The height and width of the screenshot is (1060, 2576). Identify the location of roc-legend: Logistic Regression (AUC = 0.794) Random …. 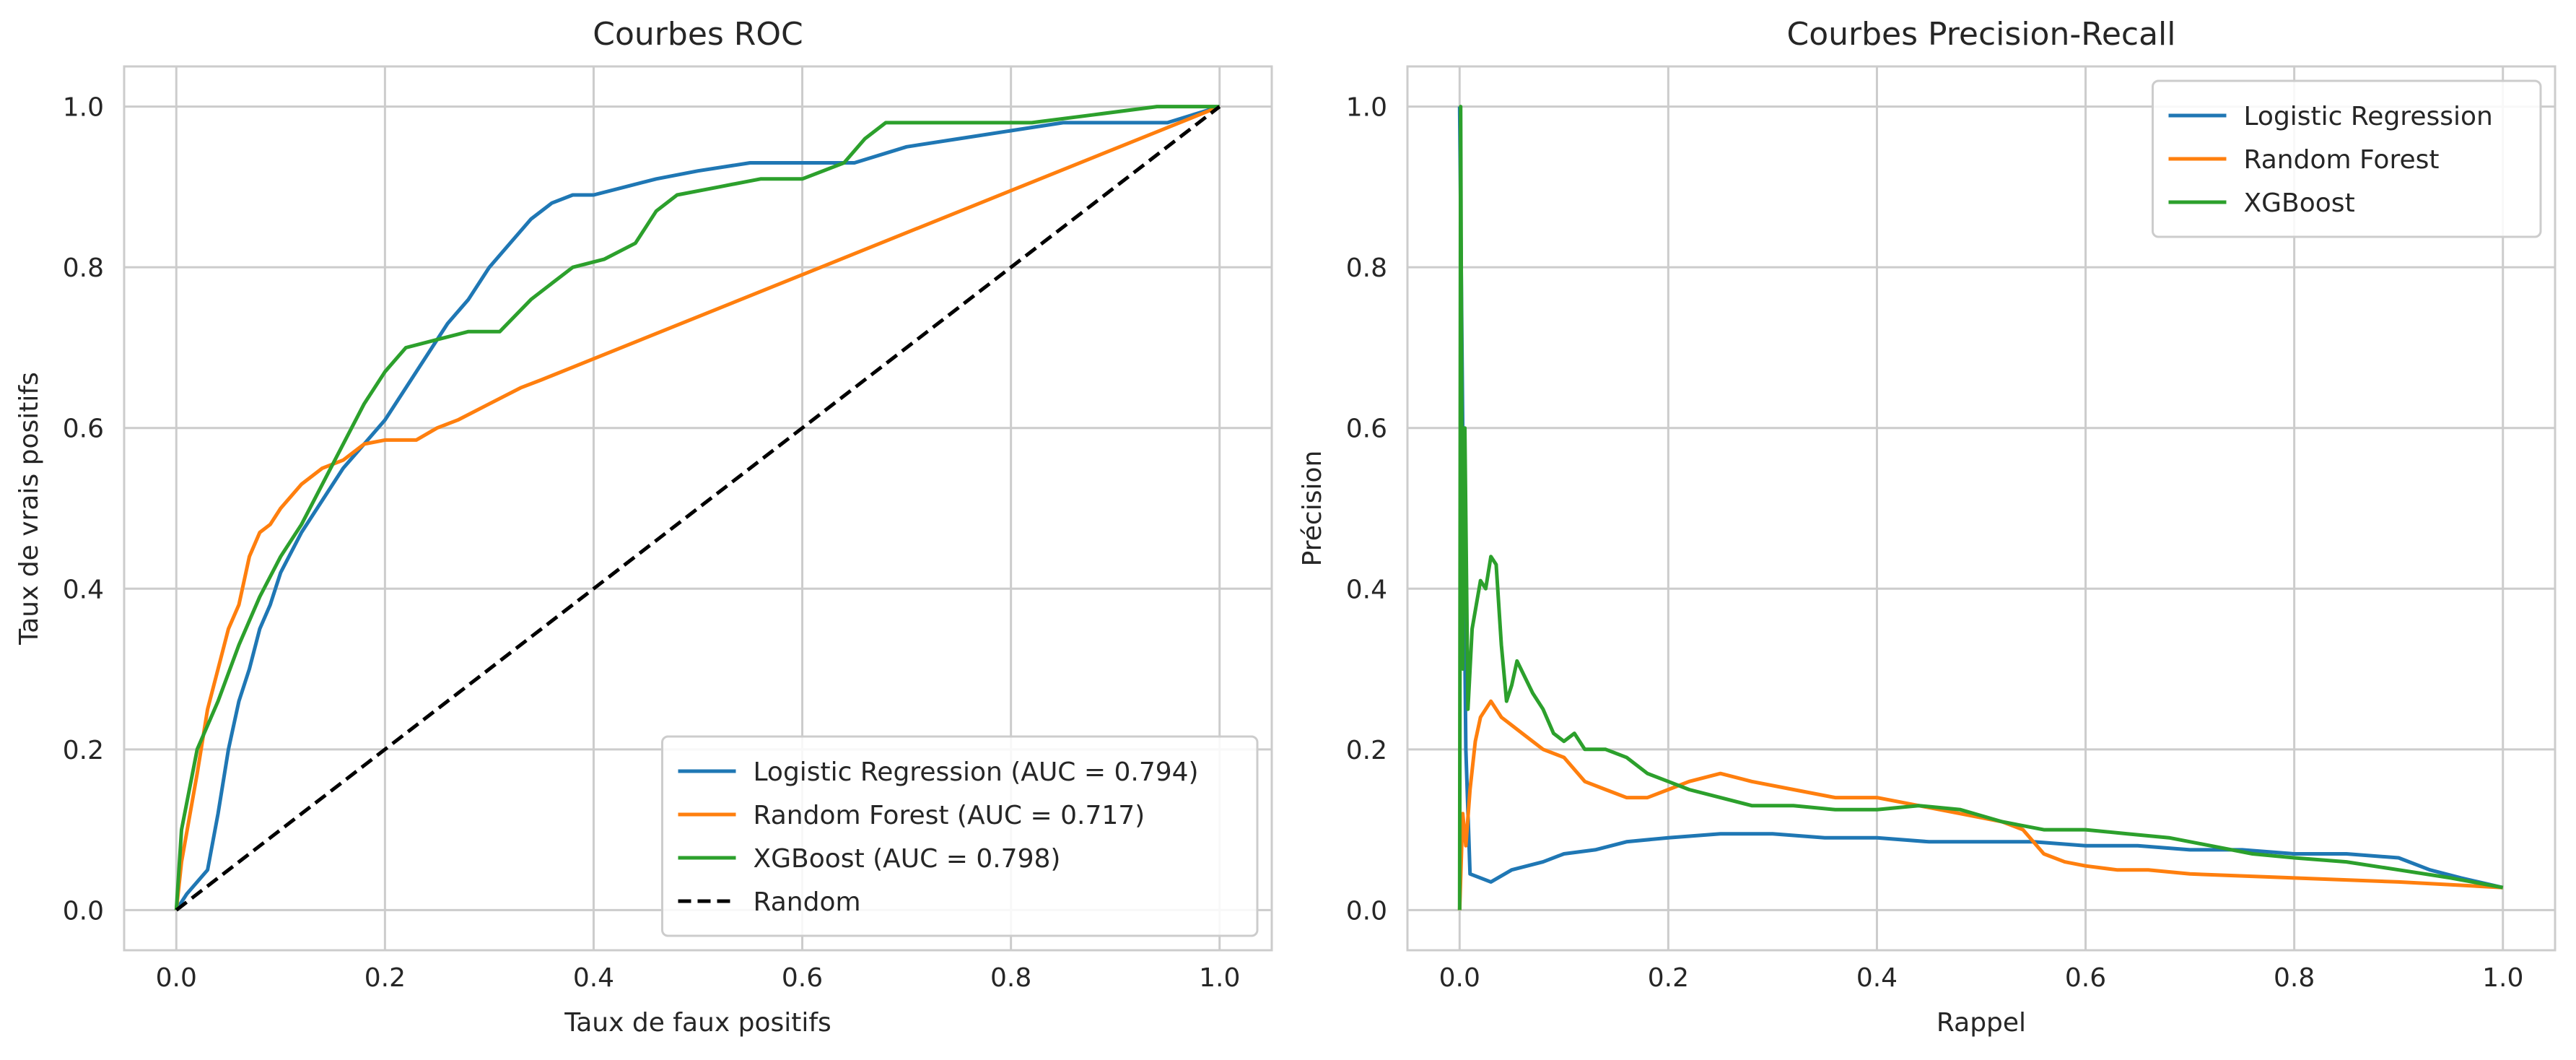
(960, 836).